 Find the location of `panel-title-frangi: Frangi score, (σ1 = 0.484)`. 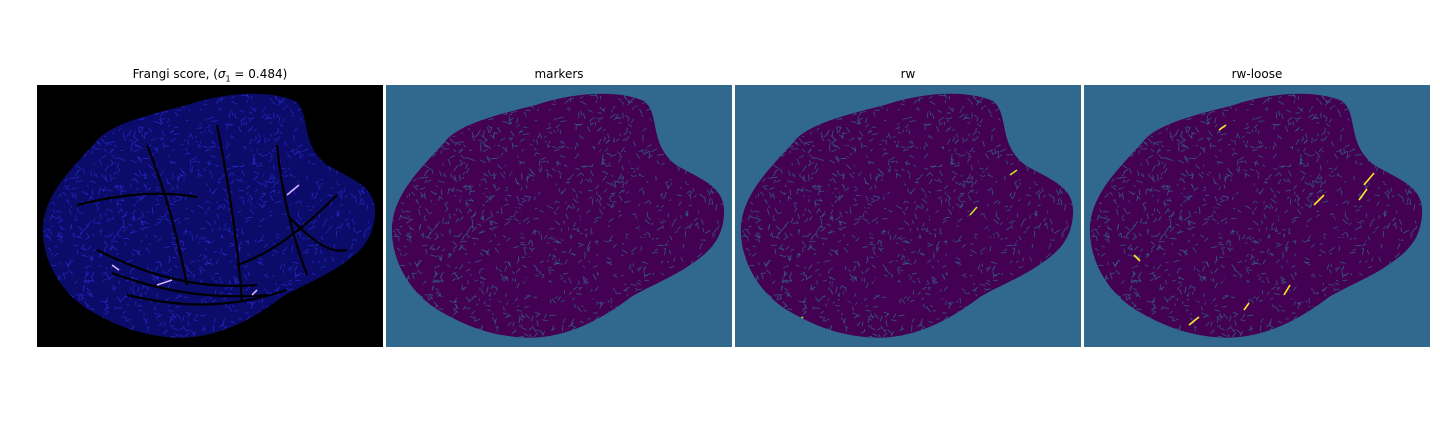

panel-title-frangi: Frangi score, (σ1 = 0.484) is located at coordinates (210, 75).